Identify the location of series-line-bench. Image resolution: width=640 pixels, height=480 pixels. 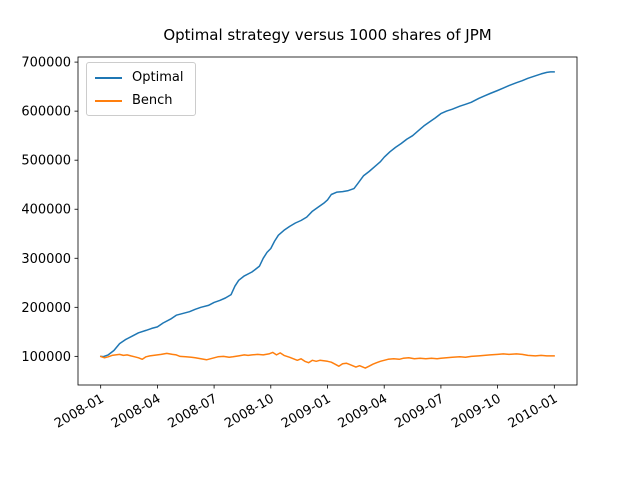
(327, 360).